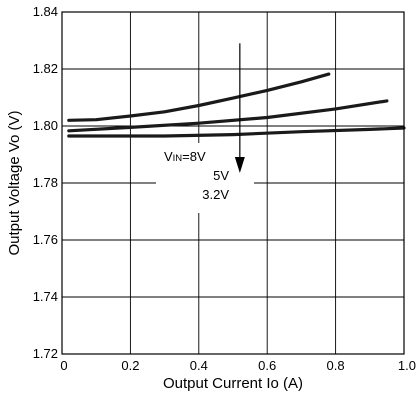 This screenshot has width=416, height=396. Describe the element at coordinates (45, 182) in the screenshot. I see `y-tick-label: 1.78` at that location.